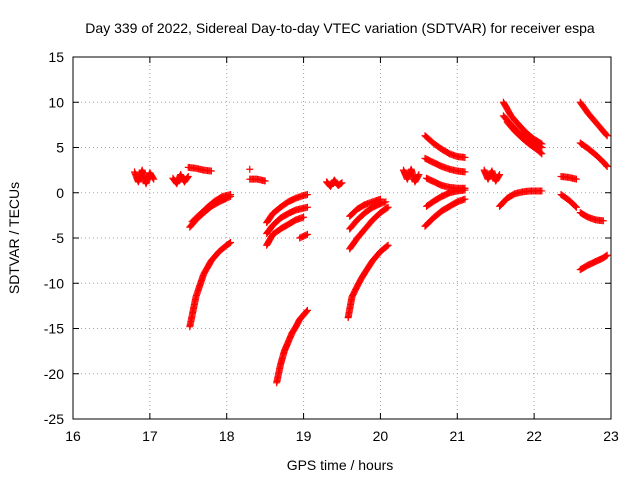 This screenshot has width=640, height=485. I want to click on series-s33, so click(593, 155).